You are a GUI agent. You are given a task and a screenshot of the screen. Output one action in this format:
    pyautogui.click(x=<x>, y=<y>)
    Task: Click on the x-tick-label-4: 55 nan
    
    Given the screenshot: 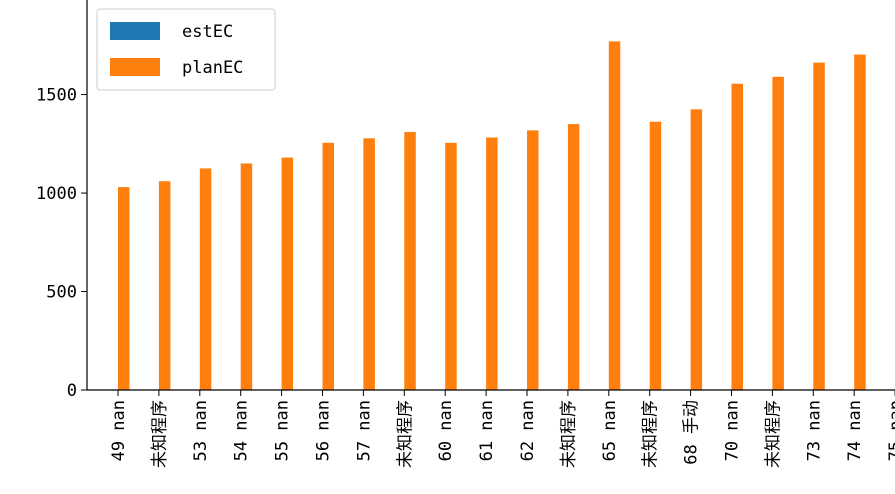 What is the action you would take?
    pyautogui.click(x=283, y=430)
    